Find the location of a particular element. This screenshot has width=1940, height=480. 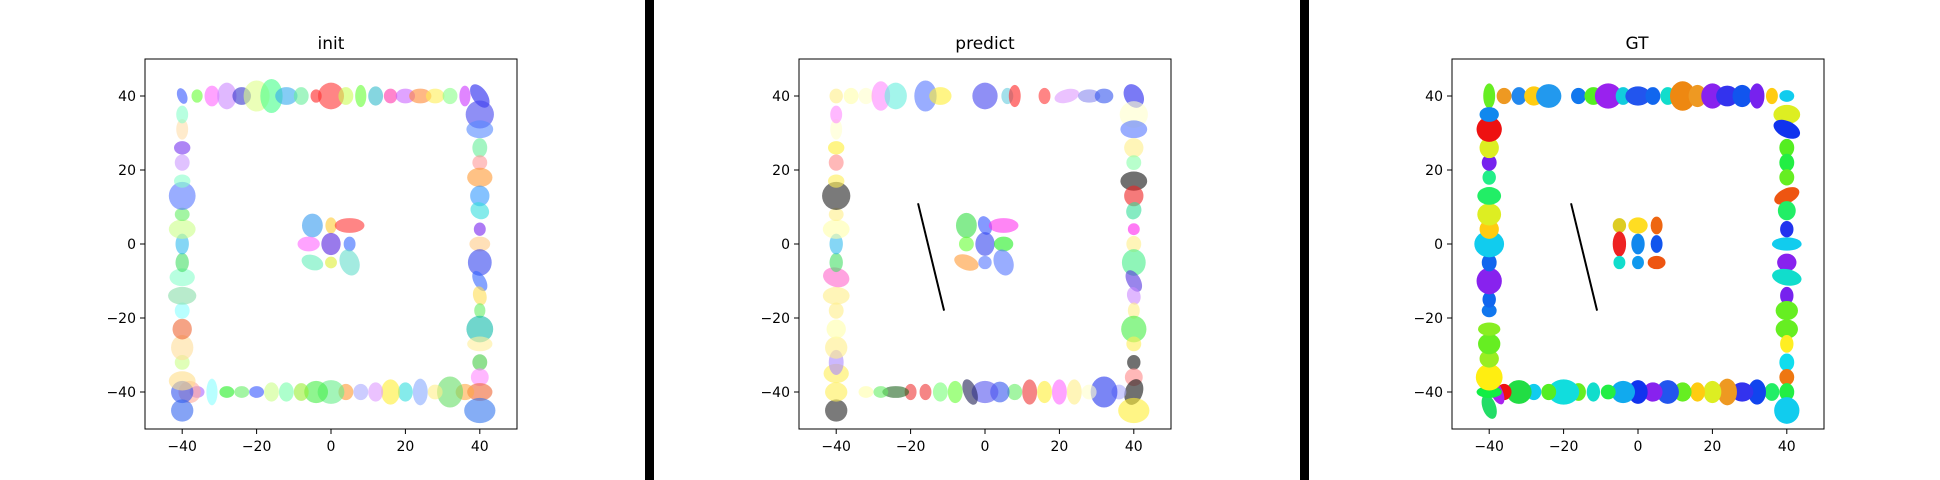

x-tick-label: 20 is located at coordinates (1059, 447).